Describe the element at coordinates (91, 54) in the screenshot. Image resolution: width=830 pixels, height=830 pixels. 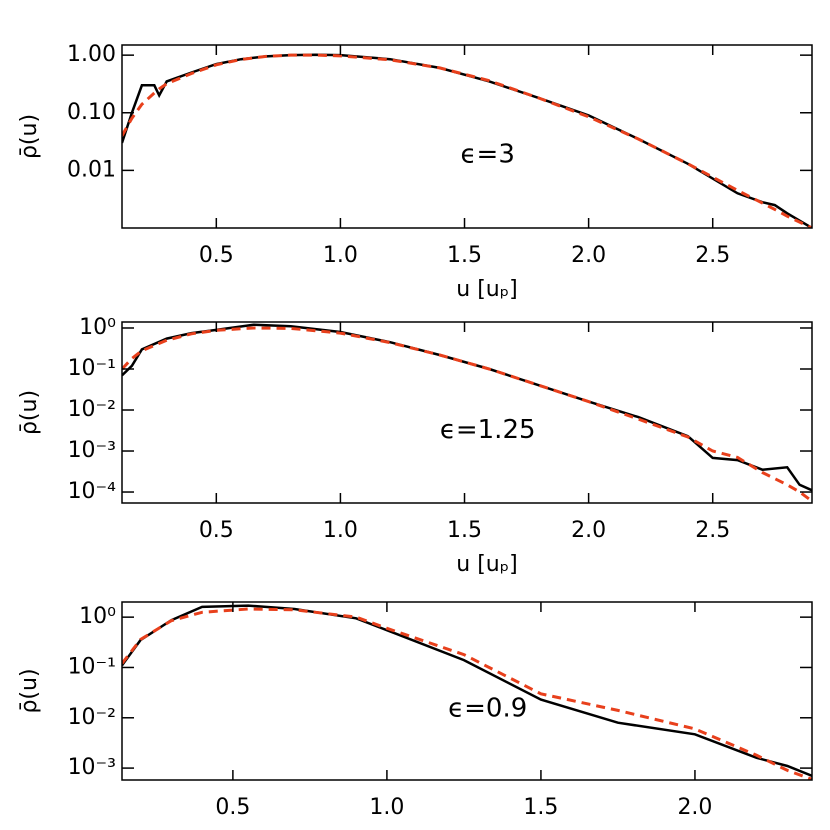
I see `y-tick-label: 1.00` at that location.